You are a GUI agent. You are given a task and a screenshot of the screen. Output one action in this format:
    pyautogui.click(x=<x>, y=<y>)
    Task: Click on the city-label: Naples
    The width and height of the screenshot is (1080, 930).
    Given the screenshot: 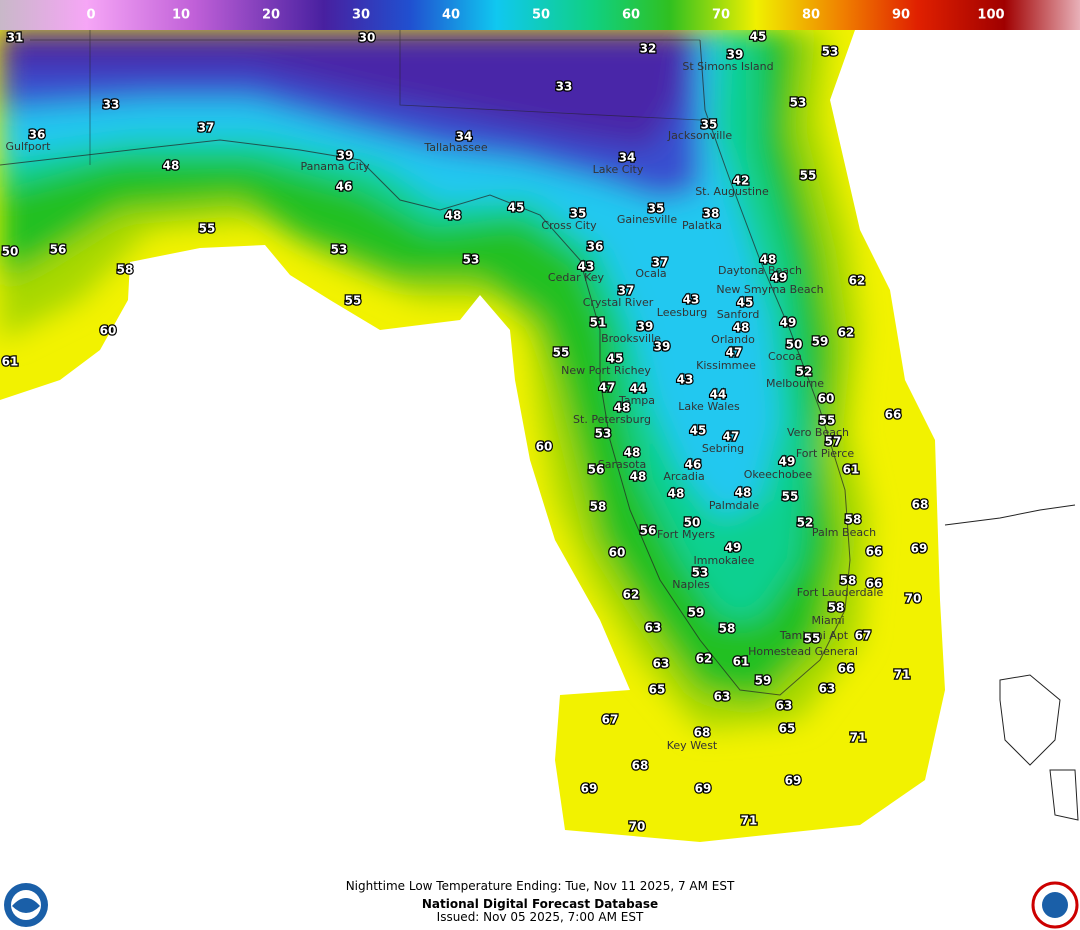 What is the action you would take?
    pyautogui.click(x=691, y=584)
    